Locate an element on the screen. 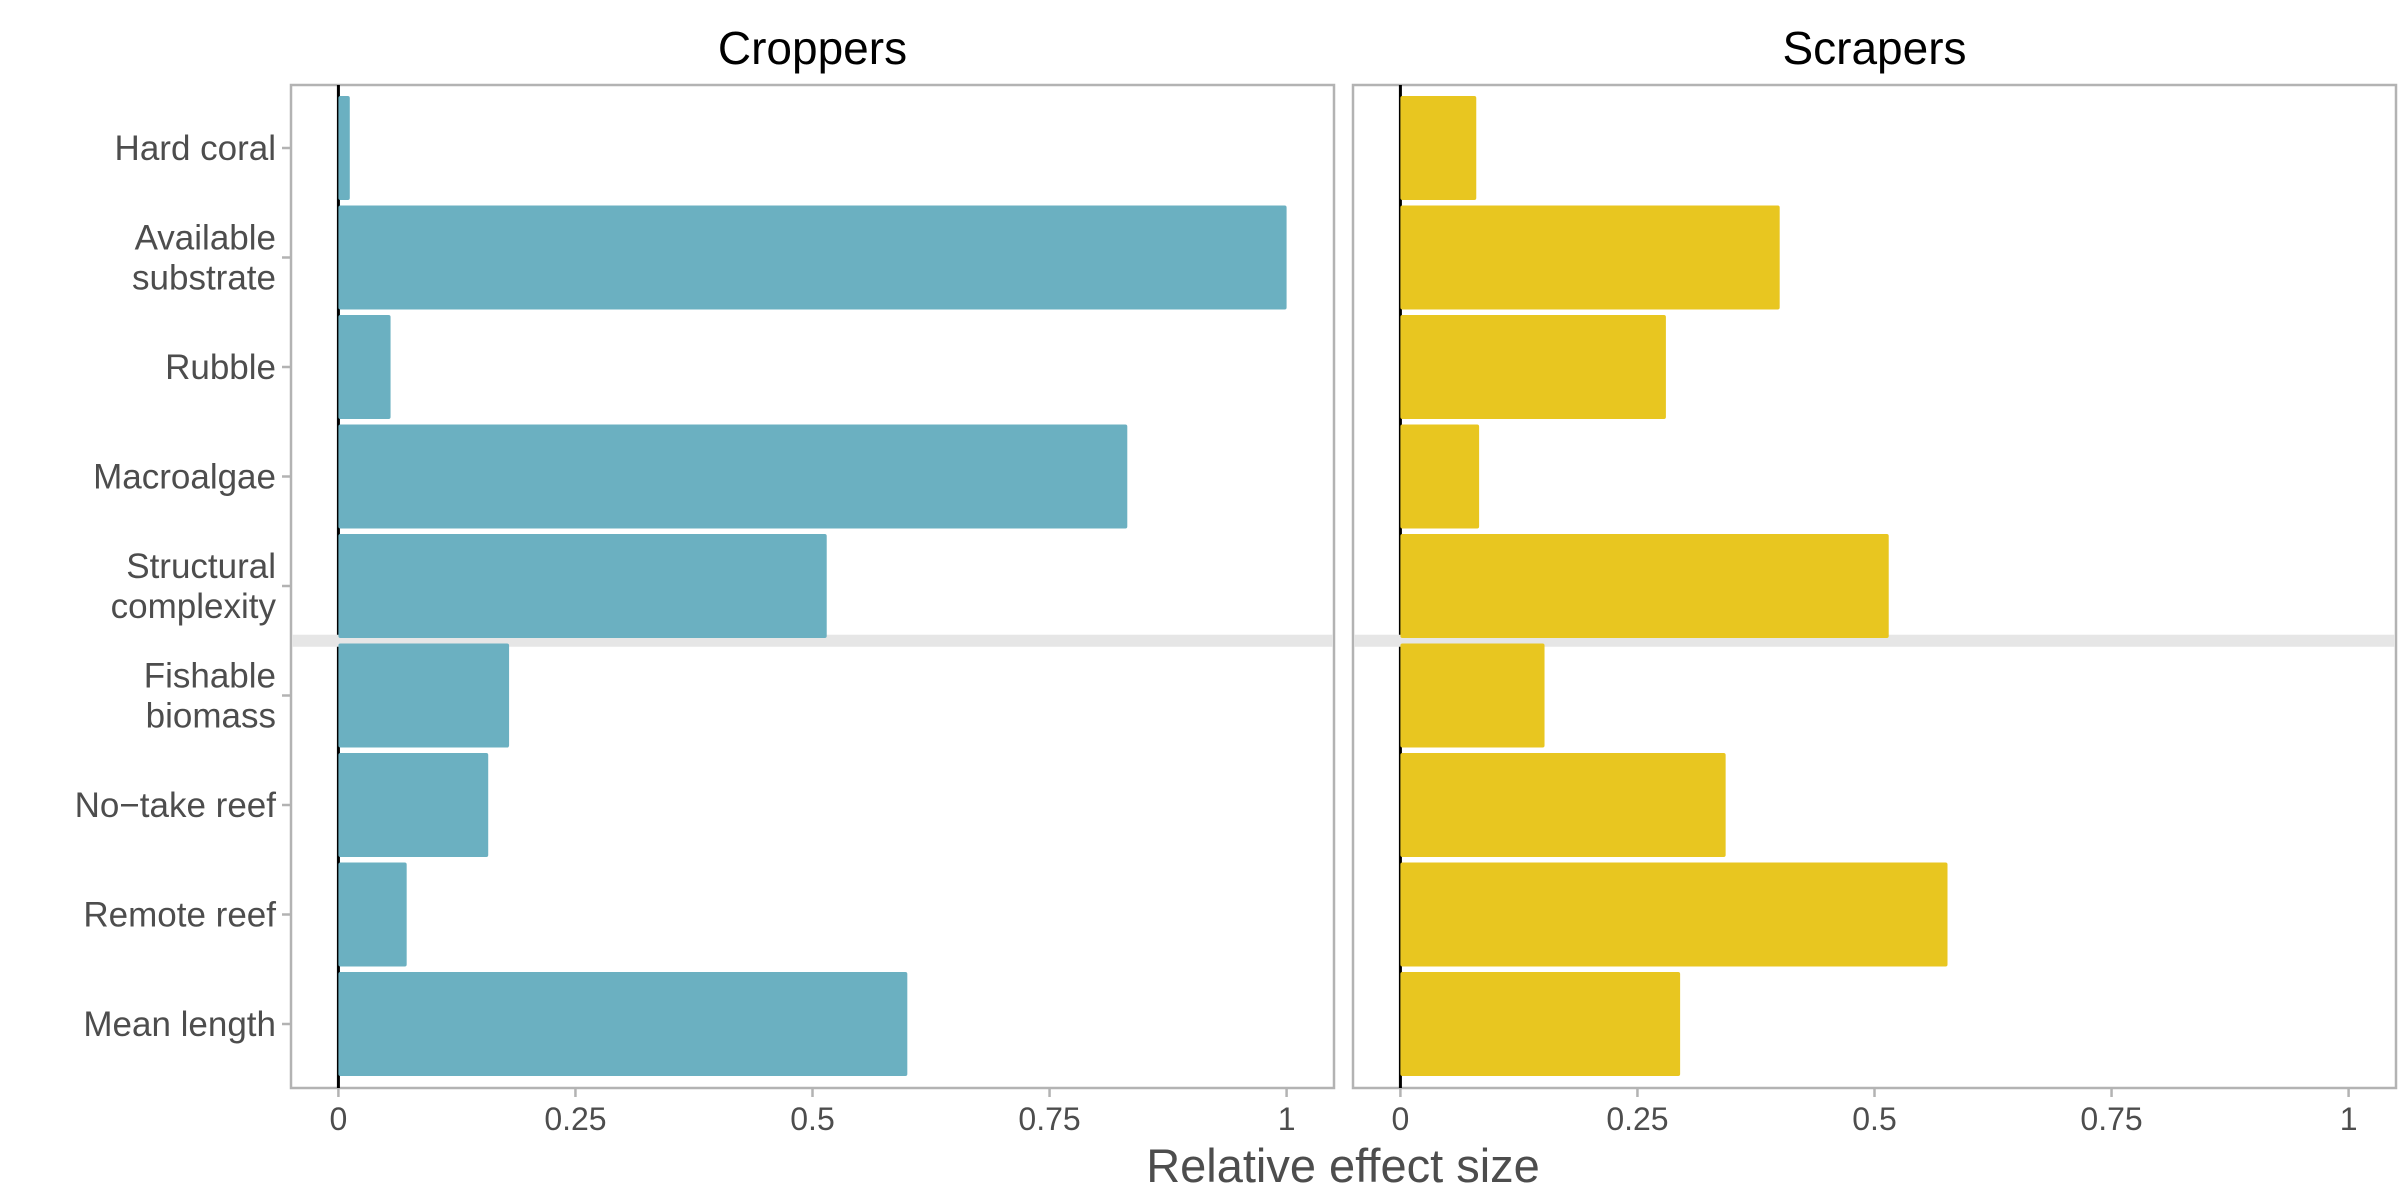 The width and height of the screenshot is (2400, 1200). croppers-bar-macroalgae is located at coordinates (733, 476).